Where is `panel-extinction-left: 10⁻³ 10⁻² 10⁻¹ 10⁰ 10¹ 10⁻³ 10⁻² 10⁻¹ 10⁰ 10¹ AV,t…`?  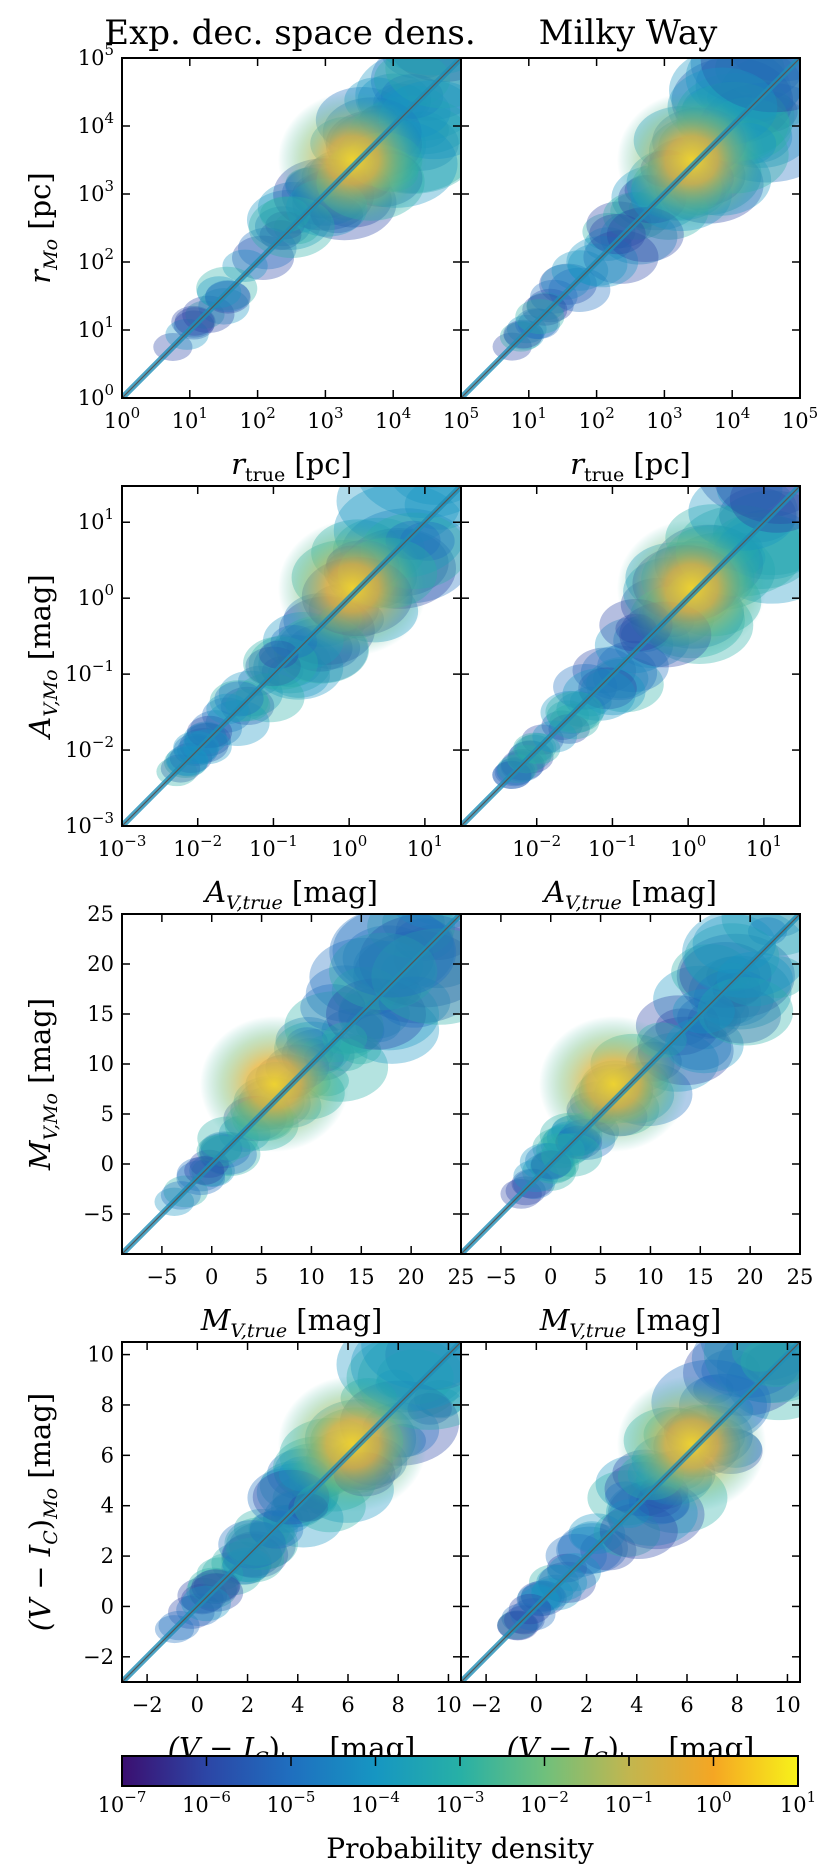
panel-extinction-left: 10⁻³ 10⁻² 10⁻¹ 10⁰ 10¹ 10⁻³ 10⁻² 10⁻¹ 10⁰ 10¹ AV,t… is located at coordinates (263, 699).